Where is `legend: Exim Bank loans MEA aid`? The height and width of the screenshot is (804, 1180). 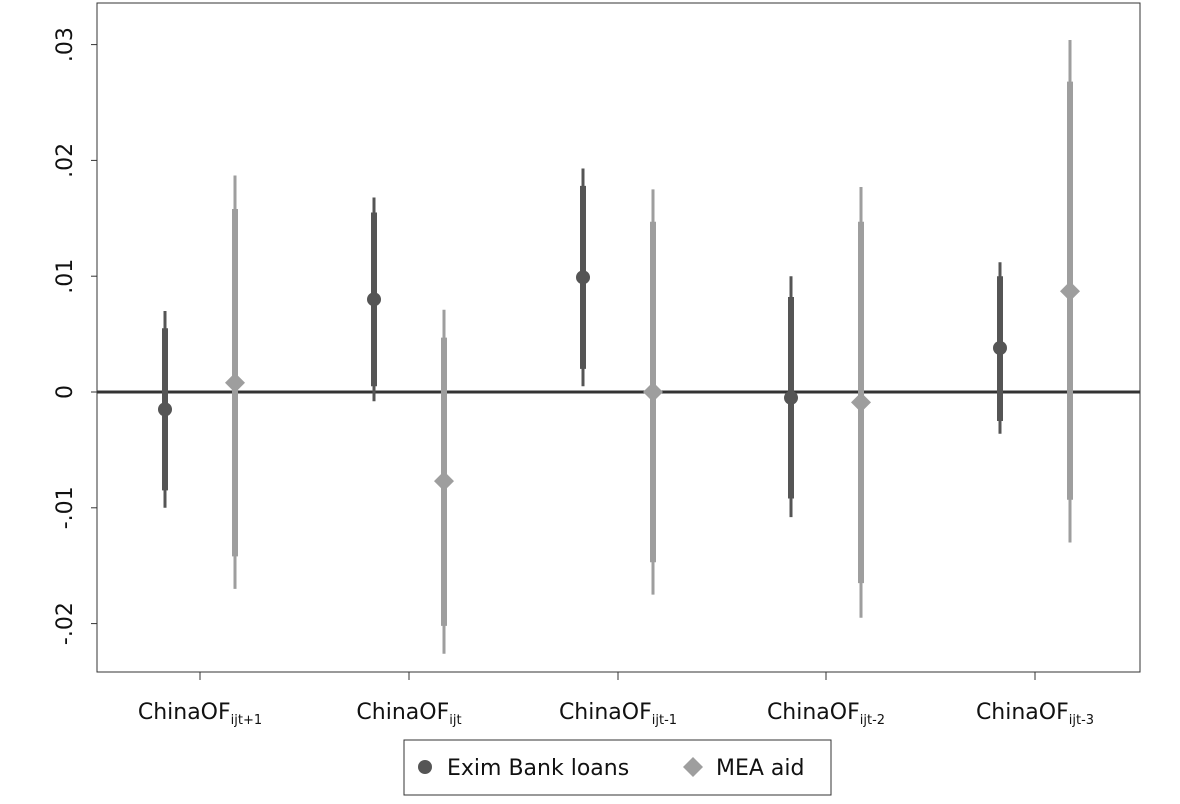
legend: Exim Bank loans MEA aid is located at coordinates (617, 767).